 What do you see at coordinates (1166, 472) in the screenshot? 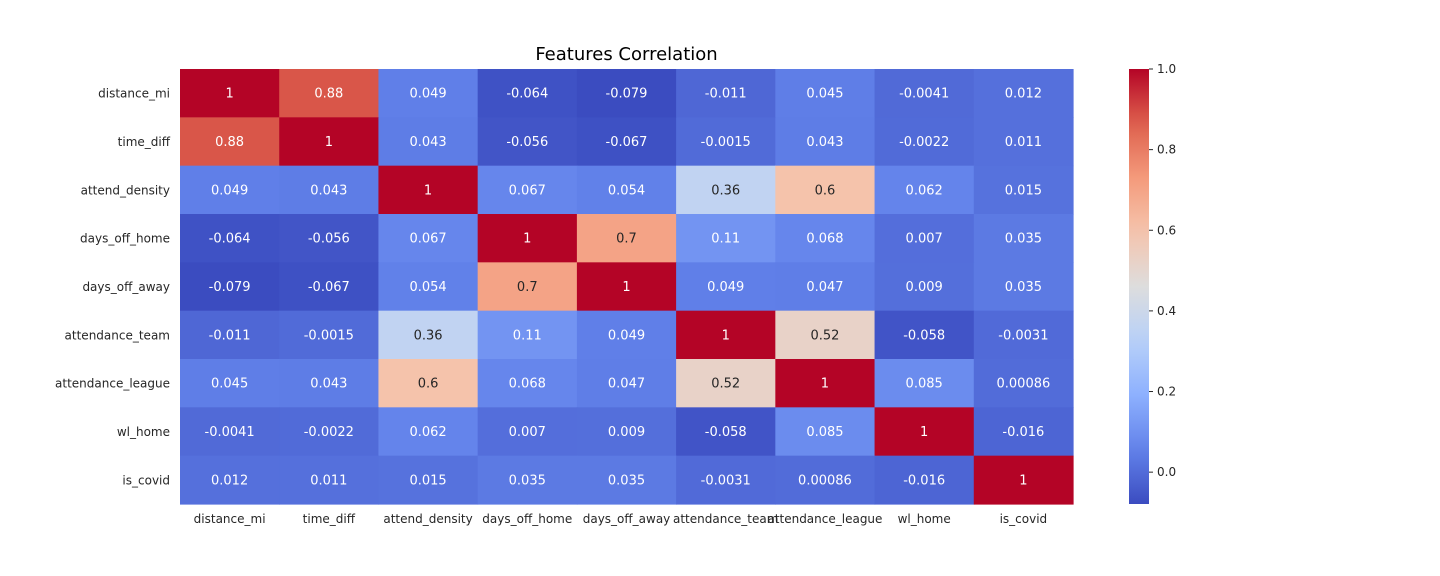
I see `colorbar-tick-label: 0.0` at bounding box center [1166, 472].